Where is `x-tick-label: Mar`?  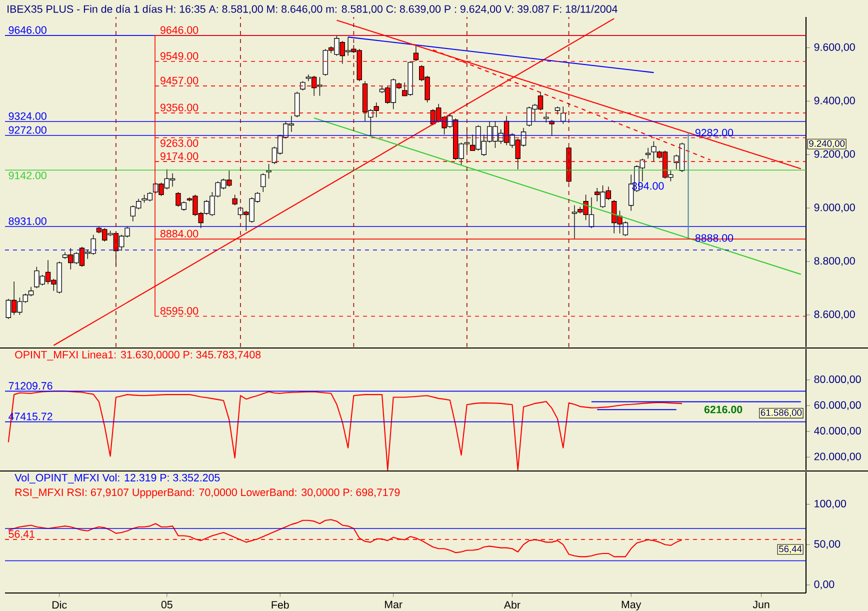
x-tick-label: Mar is located at coordinates (393, 604).